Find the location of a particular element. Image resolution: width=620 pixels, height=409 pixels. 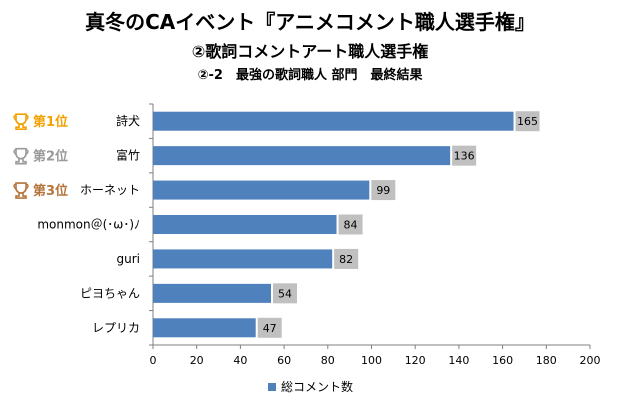

x-tick-label: 180 is located at coordinates (546, 360).